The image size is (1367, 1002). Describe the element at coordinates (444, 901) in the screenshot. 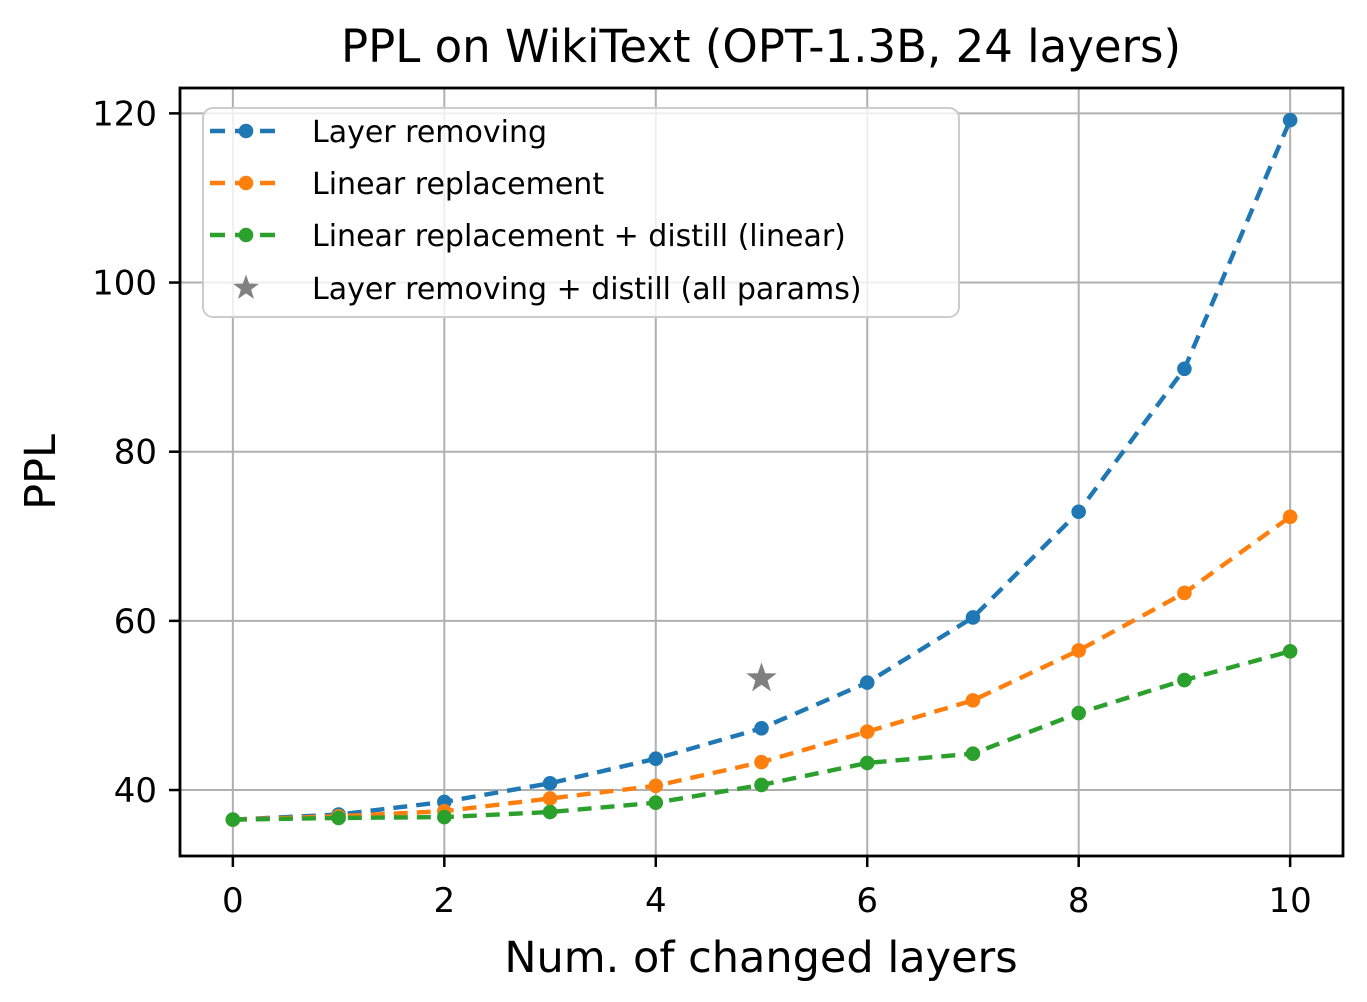

I see `x-tick-label: 2` at that location.